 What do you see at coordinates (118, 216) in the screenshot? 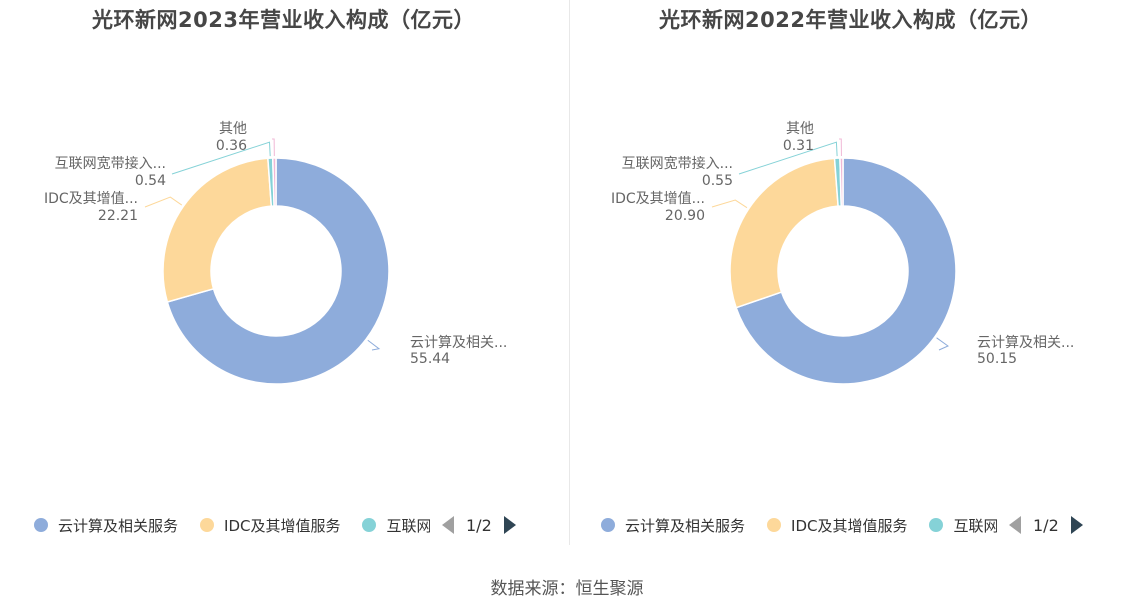
I see `slice-value-1: 22.21` at bounding box center [118, 216].